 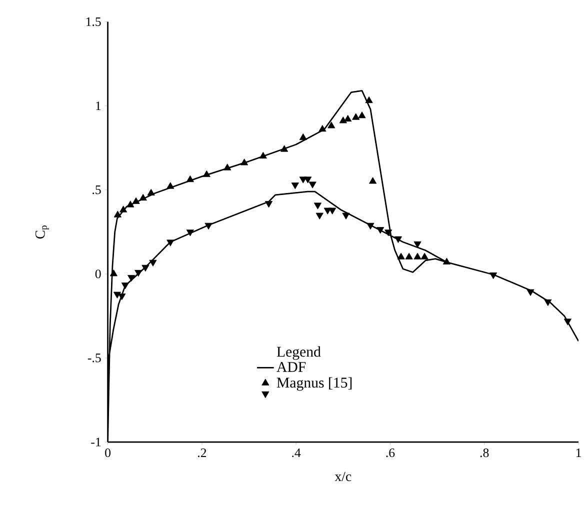 I want to click on y-tick-label: 1, so click(x=98, y=105).